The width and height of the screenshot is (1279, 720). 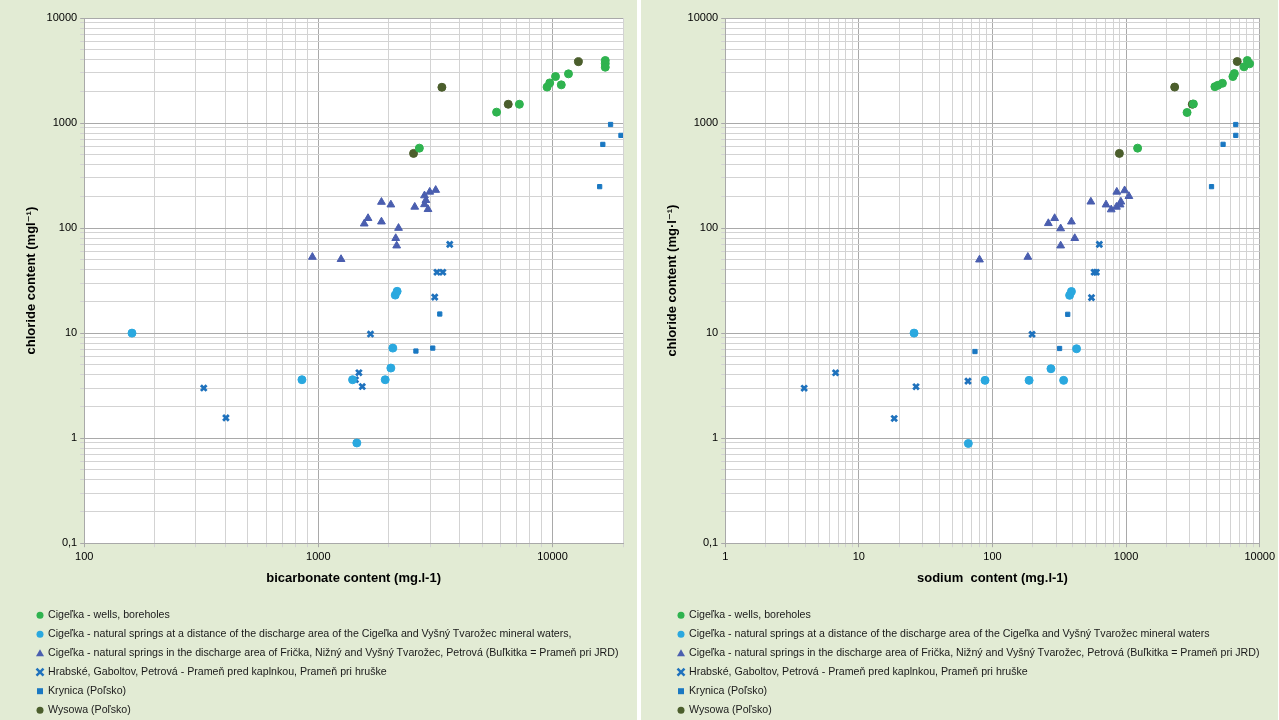 I want to click on x-tick-label: 1, so click(x=725, y=555).